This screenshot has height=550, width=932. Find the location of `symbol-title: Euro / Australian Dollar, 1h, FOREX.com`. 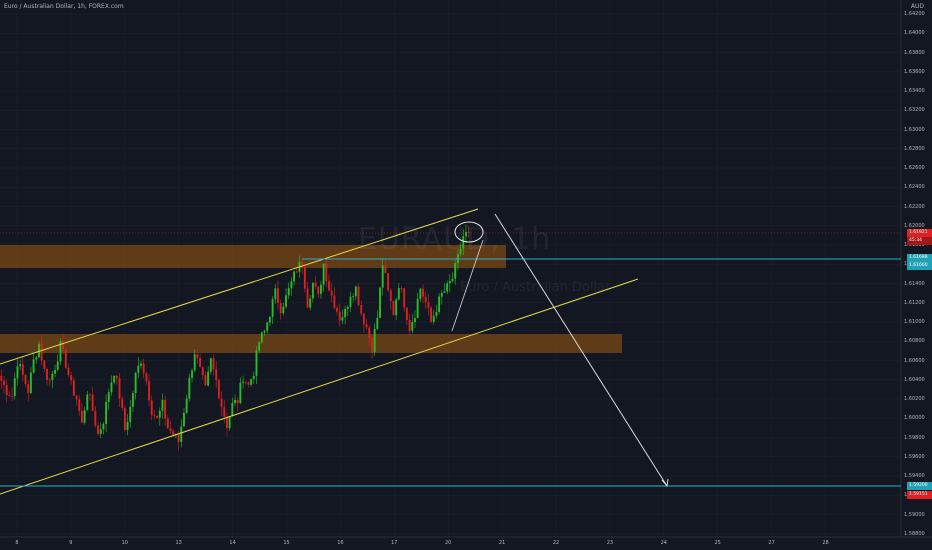

symbol-title: Euro / Australian Dollar, 1h, FOREX.com is located at coordinates (64, 6).